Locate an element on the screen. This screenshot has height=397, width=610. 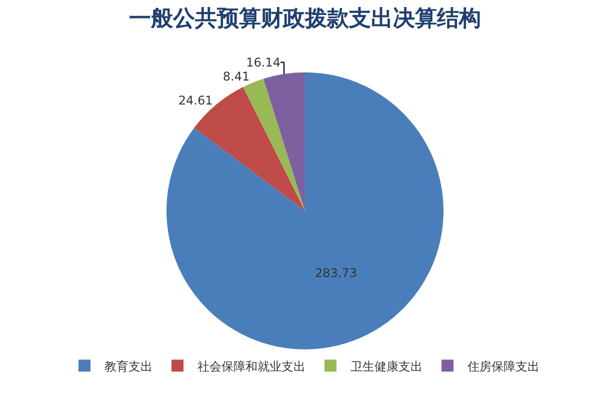
legend-label: 社会保障和就业支出 is located at coordinates (252, 366).